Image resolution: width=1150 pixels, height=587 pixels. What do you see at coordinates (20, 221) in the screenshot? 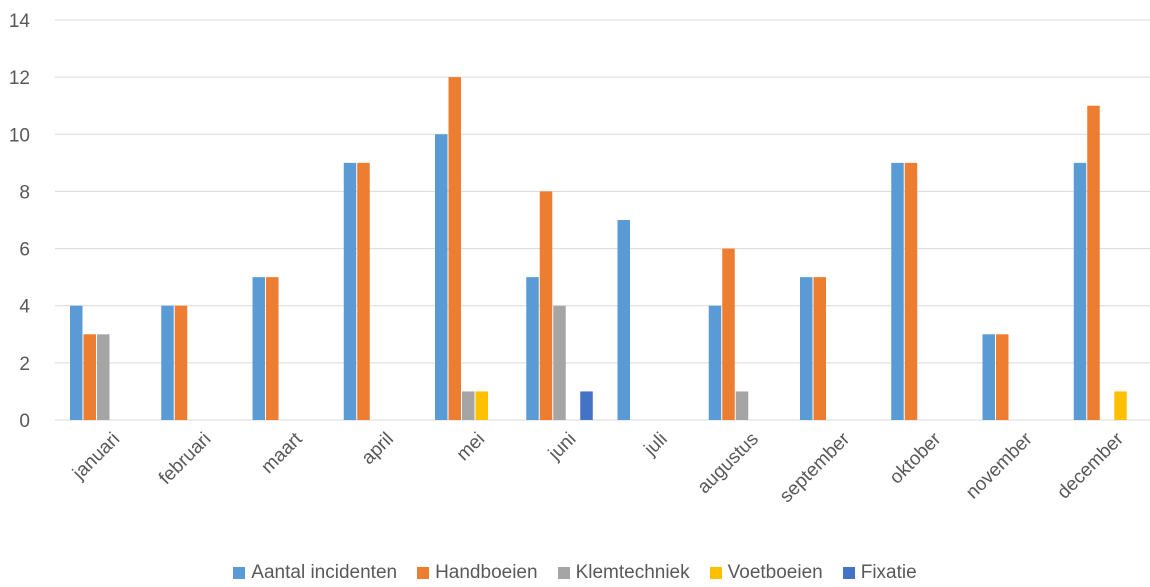
I see `y-axis-ticks: 0 2 4 6 8 10 12 14` at bounding box center [20, 221].